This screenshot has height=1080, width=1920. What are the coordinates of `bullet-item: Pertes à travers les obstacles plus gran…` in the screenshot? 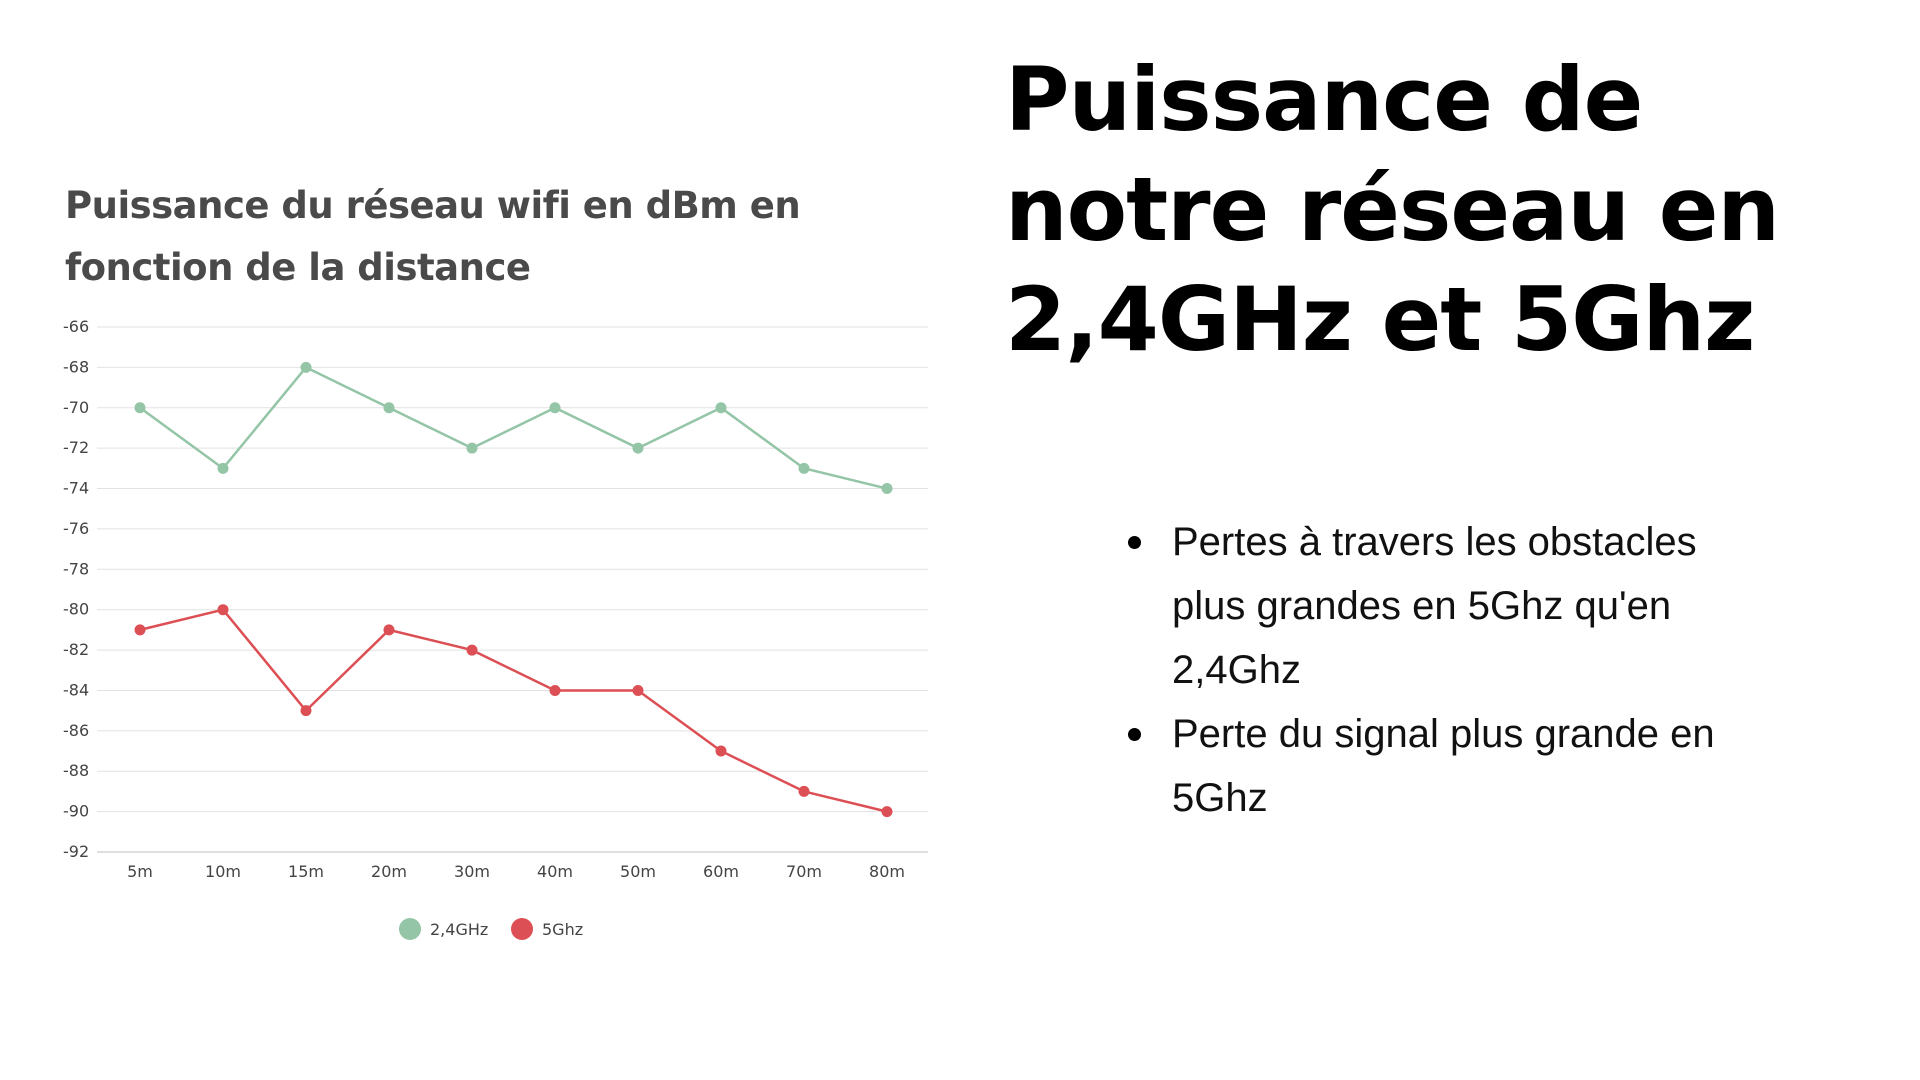 It's located at (1439, 606).